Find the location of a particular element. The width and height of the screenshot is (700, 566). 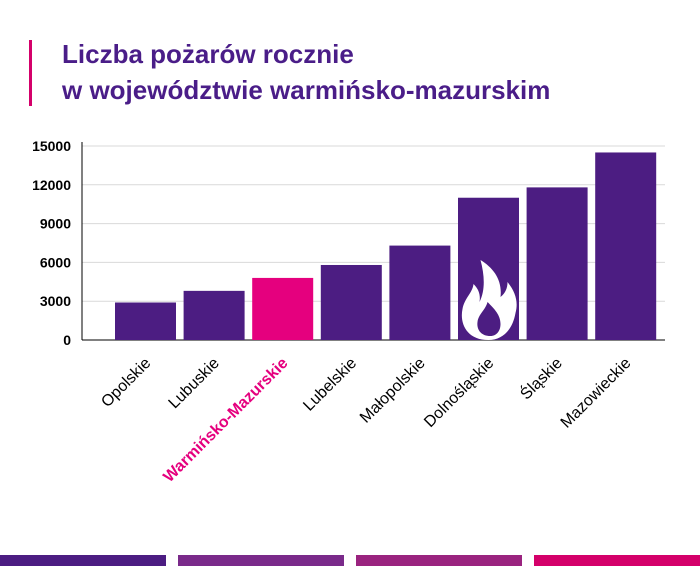

y-tick-label: 0 is located at coordinates (67, 340).